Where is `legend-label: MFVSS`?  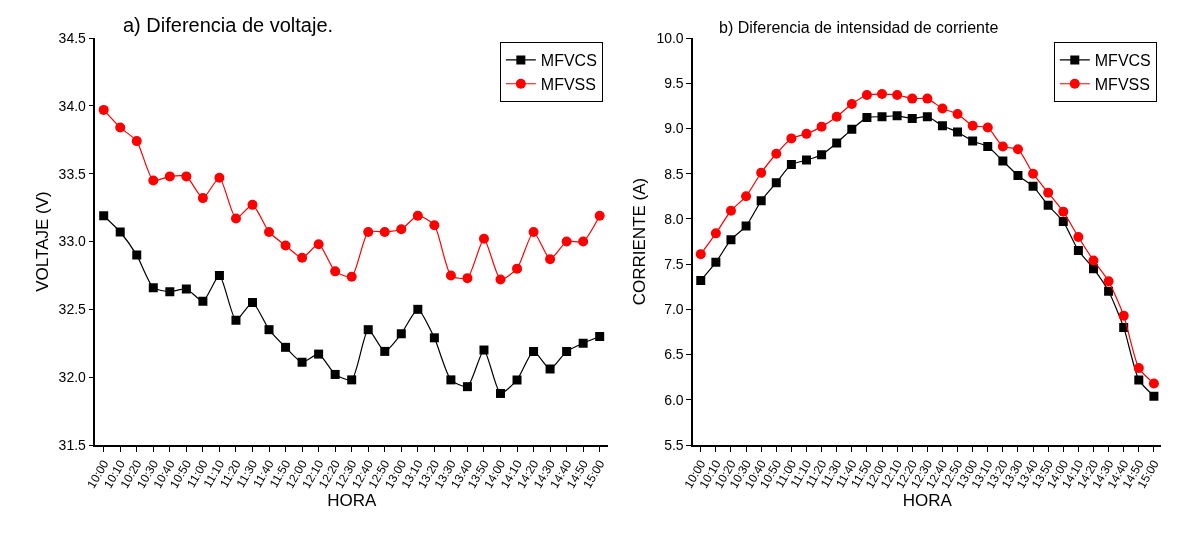
legend-label: MFVSS is located at coordinates (1122, 85).